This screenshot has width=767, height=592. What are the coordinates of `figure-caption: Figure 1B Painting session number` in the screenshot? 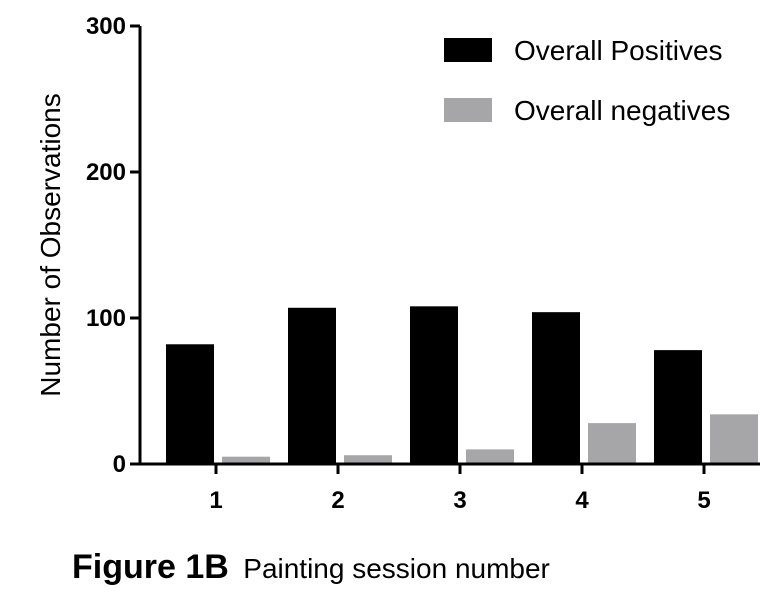 It's located at (311, 567).